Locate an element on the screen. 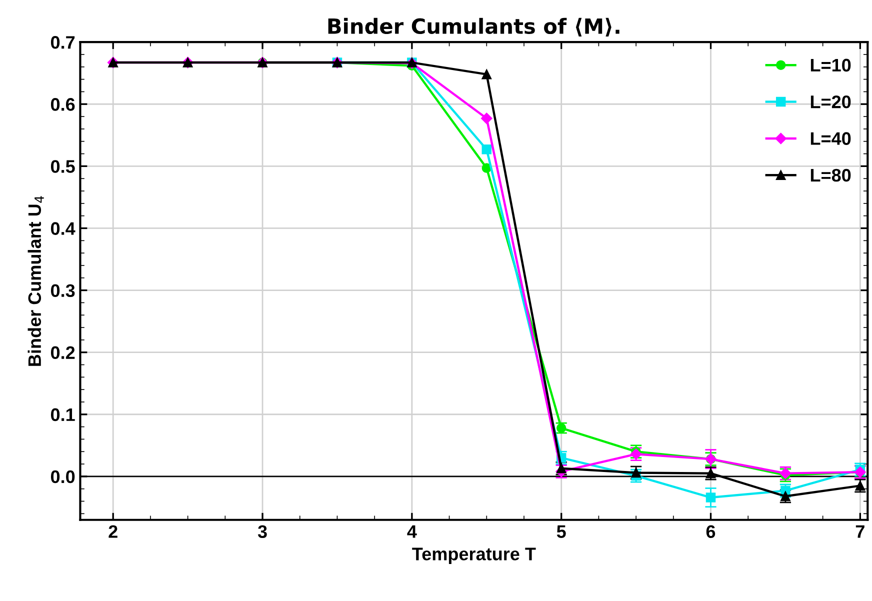 Image resolution: width=872 pixels, height=601 pixels. x-tick-label: 5 is located at coordinates (561, 531).